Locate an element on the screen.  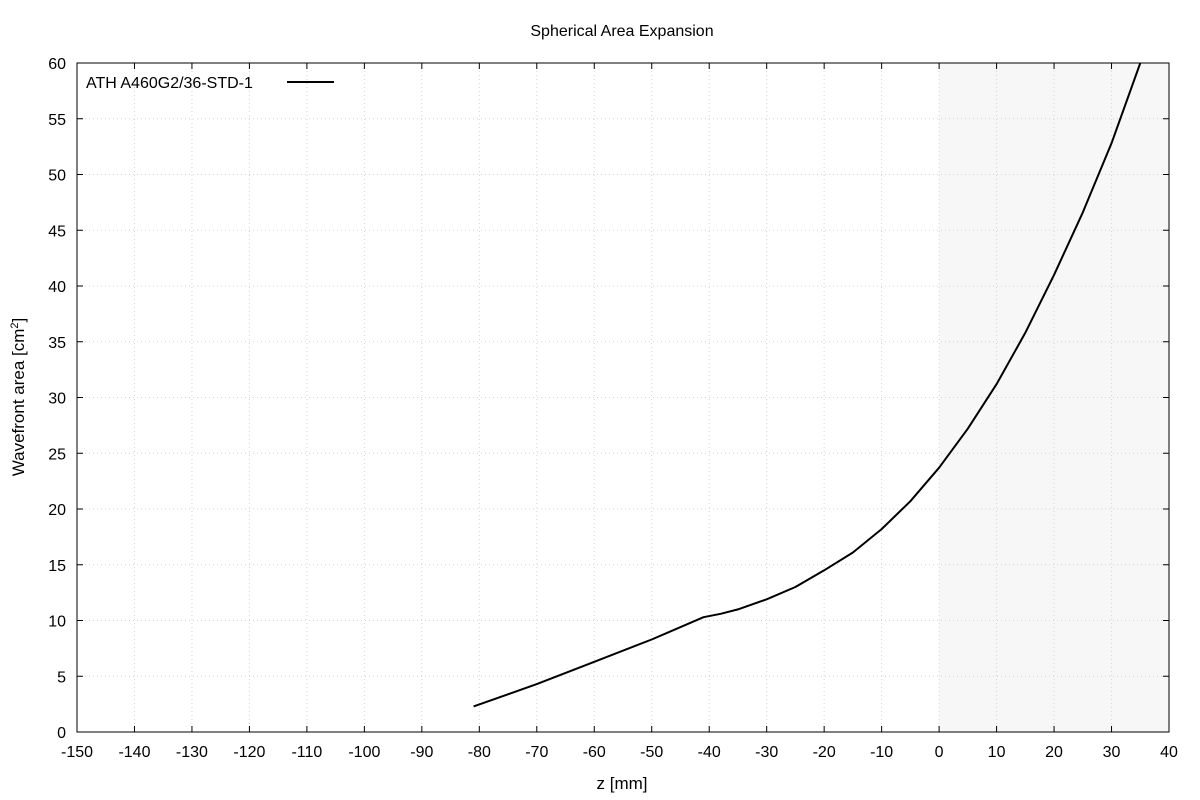
x-tick-label: -50 is located at coordinates (651, 752).